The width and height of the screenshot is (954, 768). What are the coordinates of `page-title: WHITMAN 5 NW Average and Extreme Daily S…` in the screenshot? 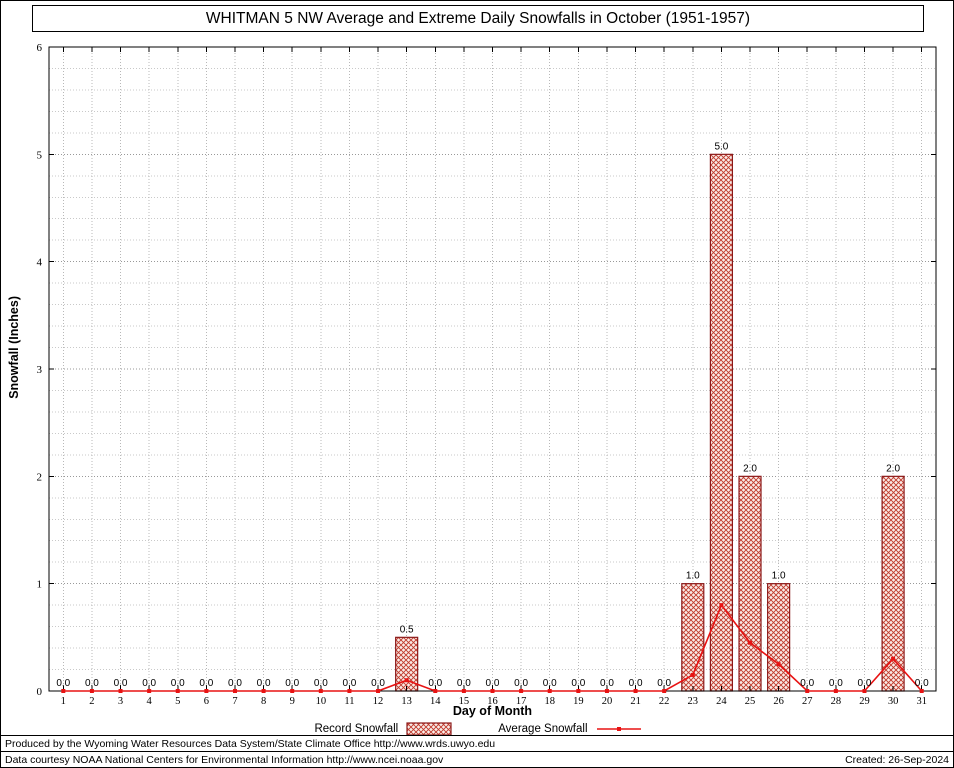 It's located at (478, 18).